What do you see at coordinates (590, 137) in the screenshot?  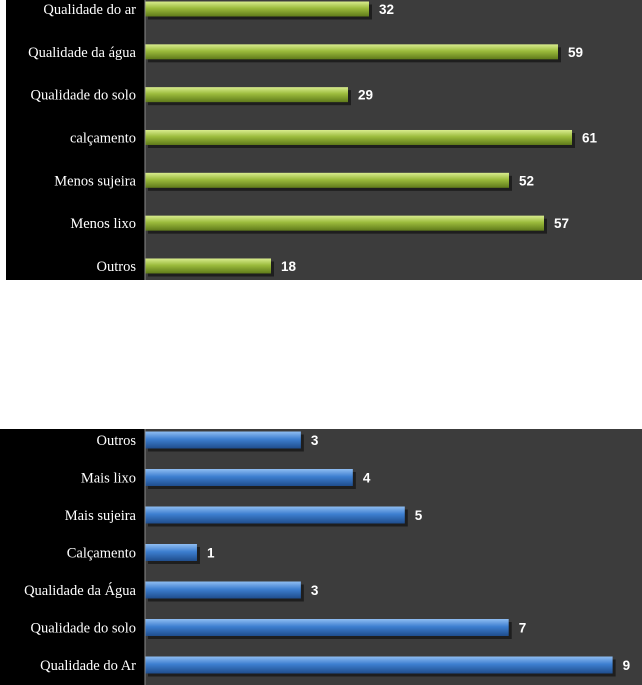 I see `data-label: 61` at bounding box center [590, 137].